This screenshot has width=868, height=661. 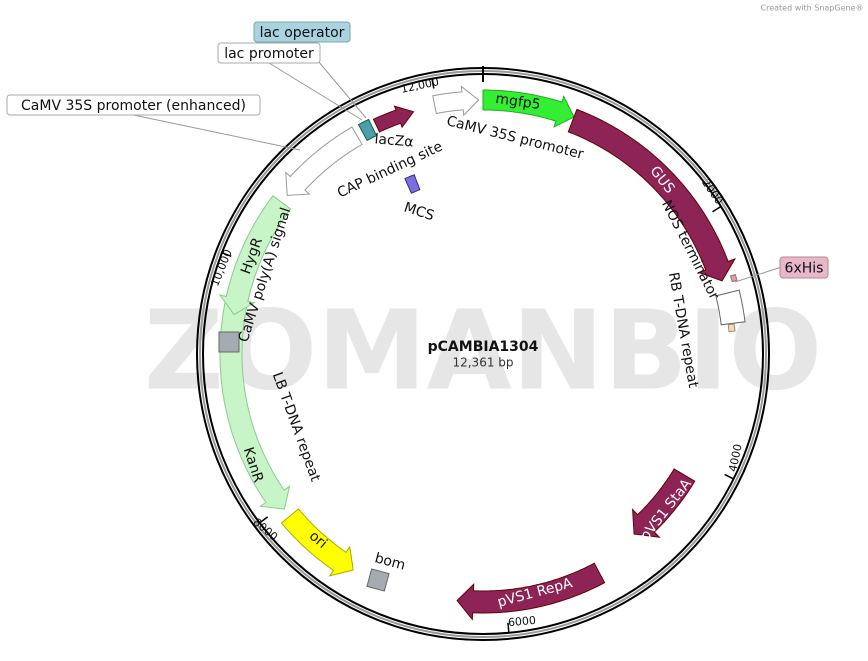 What do you see at coordinates (378, 580) in the screenshot?
I see `feature-bom` at bounding box center [378, 580].